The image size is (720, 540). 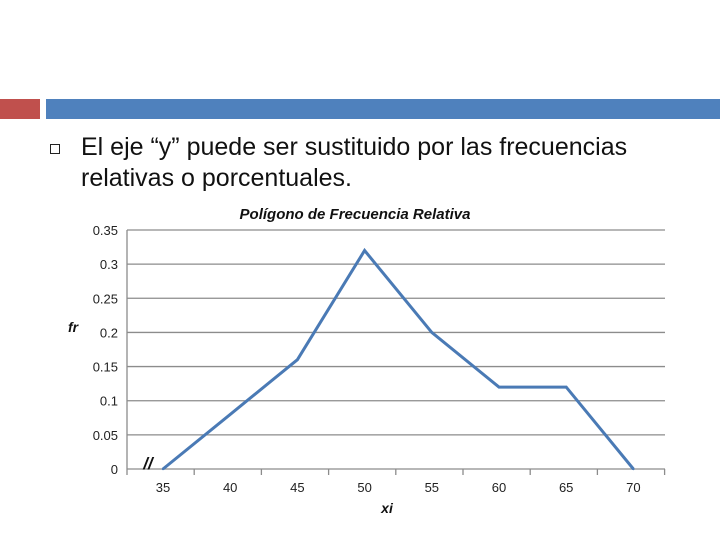 I want to click on x-tick-label: 60, so click(x=499, y=487).